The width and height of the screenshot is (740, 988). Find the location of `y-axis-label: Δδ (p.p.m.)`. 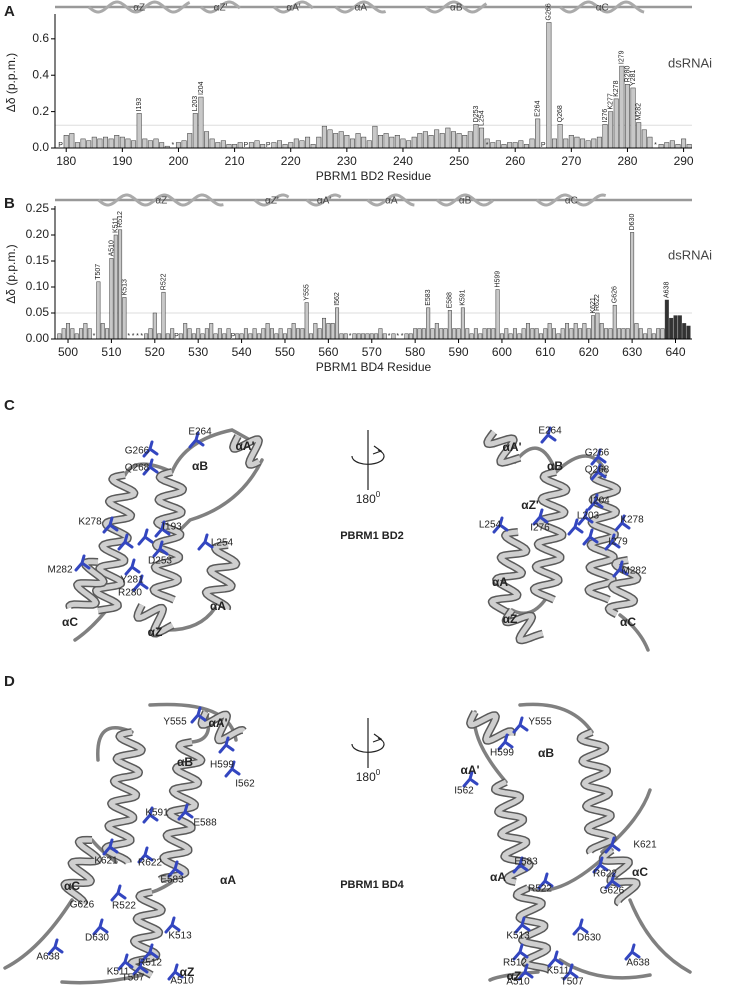

y-axis-label: Δδ (p.p.m.) is located at coordinates (11, 82).